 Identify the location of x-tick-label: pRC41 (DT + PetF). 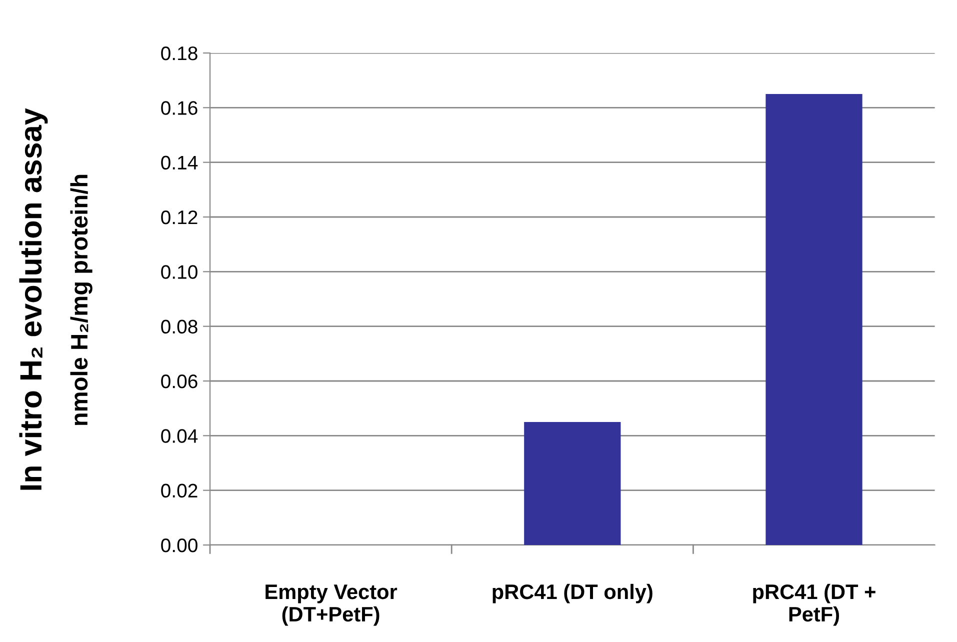
(814, 605).